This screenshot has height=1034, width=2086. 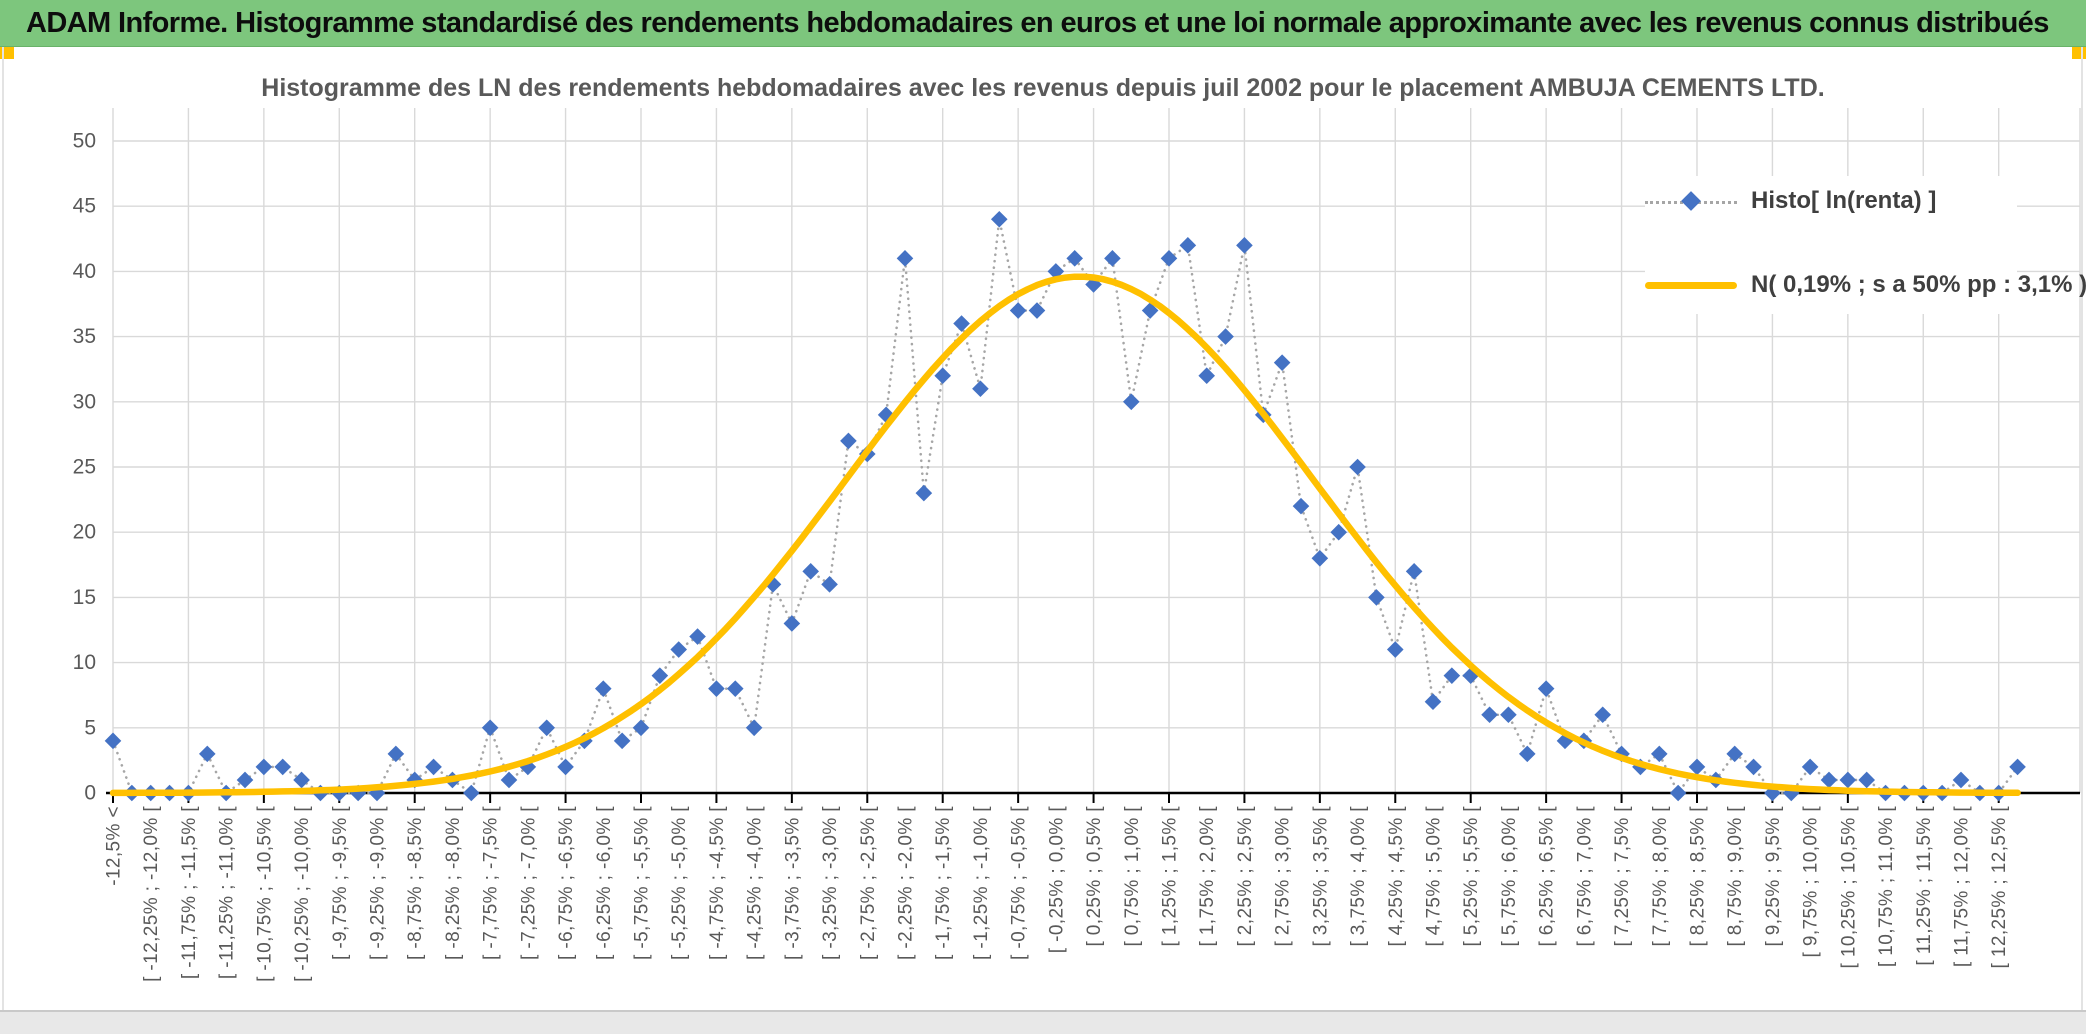 I want to click on svg-text: [ -3,25% ; -3,0% [, so click(x=830, y=883).